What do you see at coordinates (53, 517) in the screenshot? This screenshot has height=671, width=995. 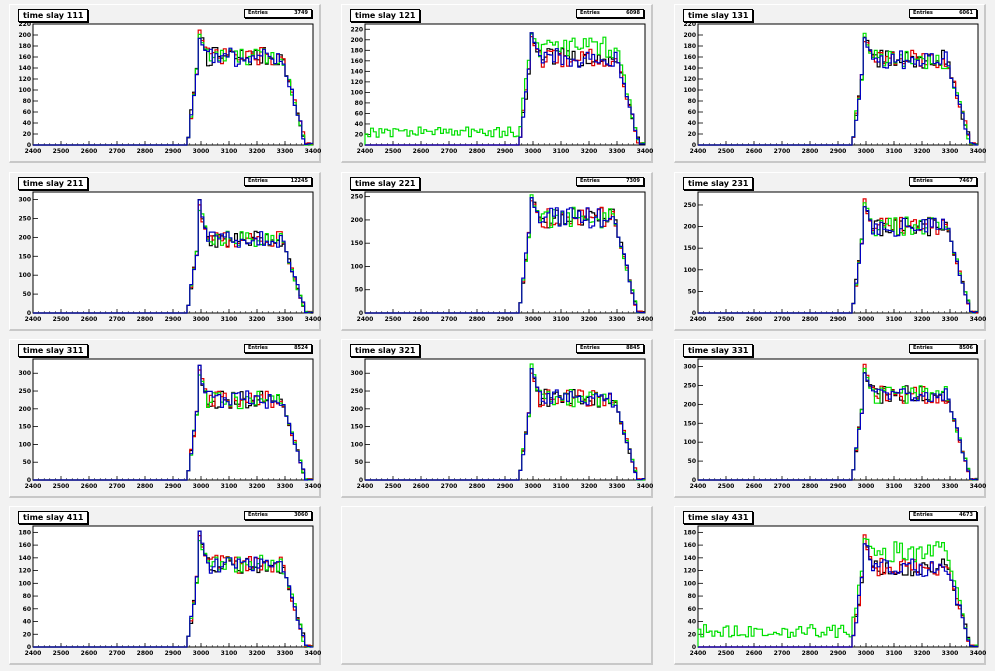 I see `pad-title: time slay 411` at bounding box center [53, 517].